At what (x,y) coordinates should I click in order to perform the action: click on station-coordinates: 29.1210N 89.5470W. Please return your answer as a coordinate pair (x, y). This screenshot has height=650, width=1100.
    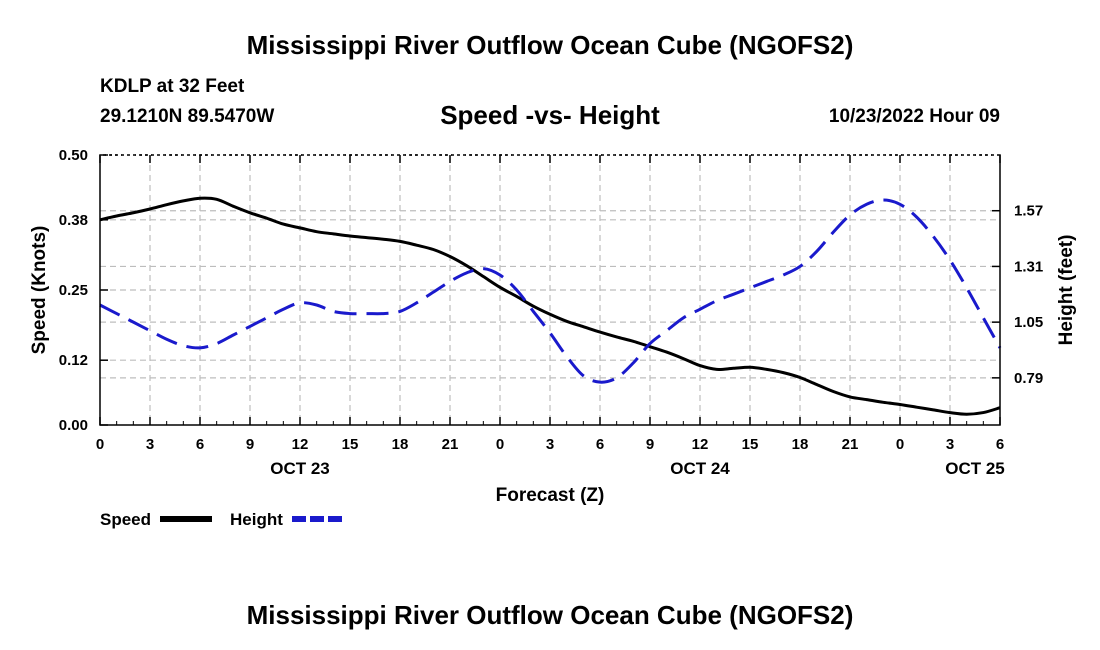
    Looking at the image, I should click on (187, 116).